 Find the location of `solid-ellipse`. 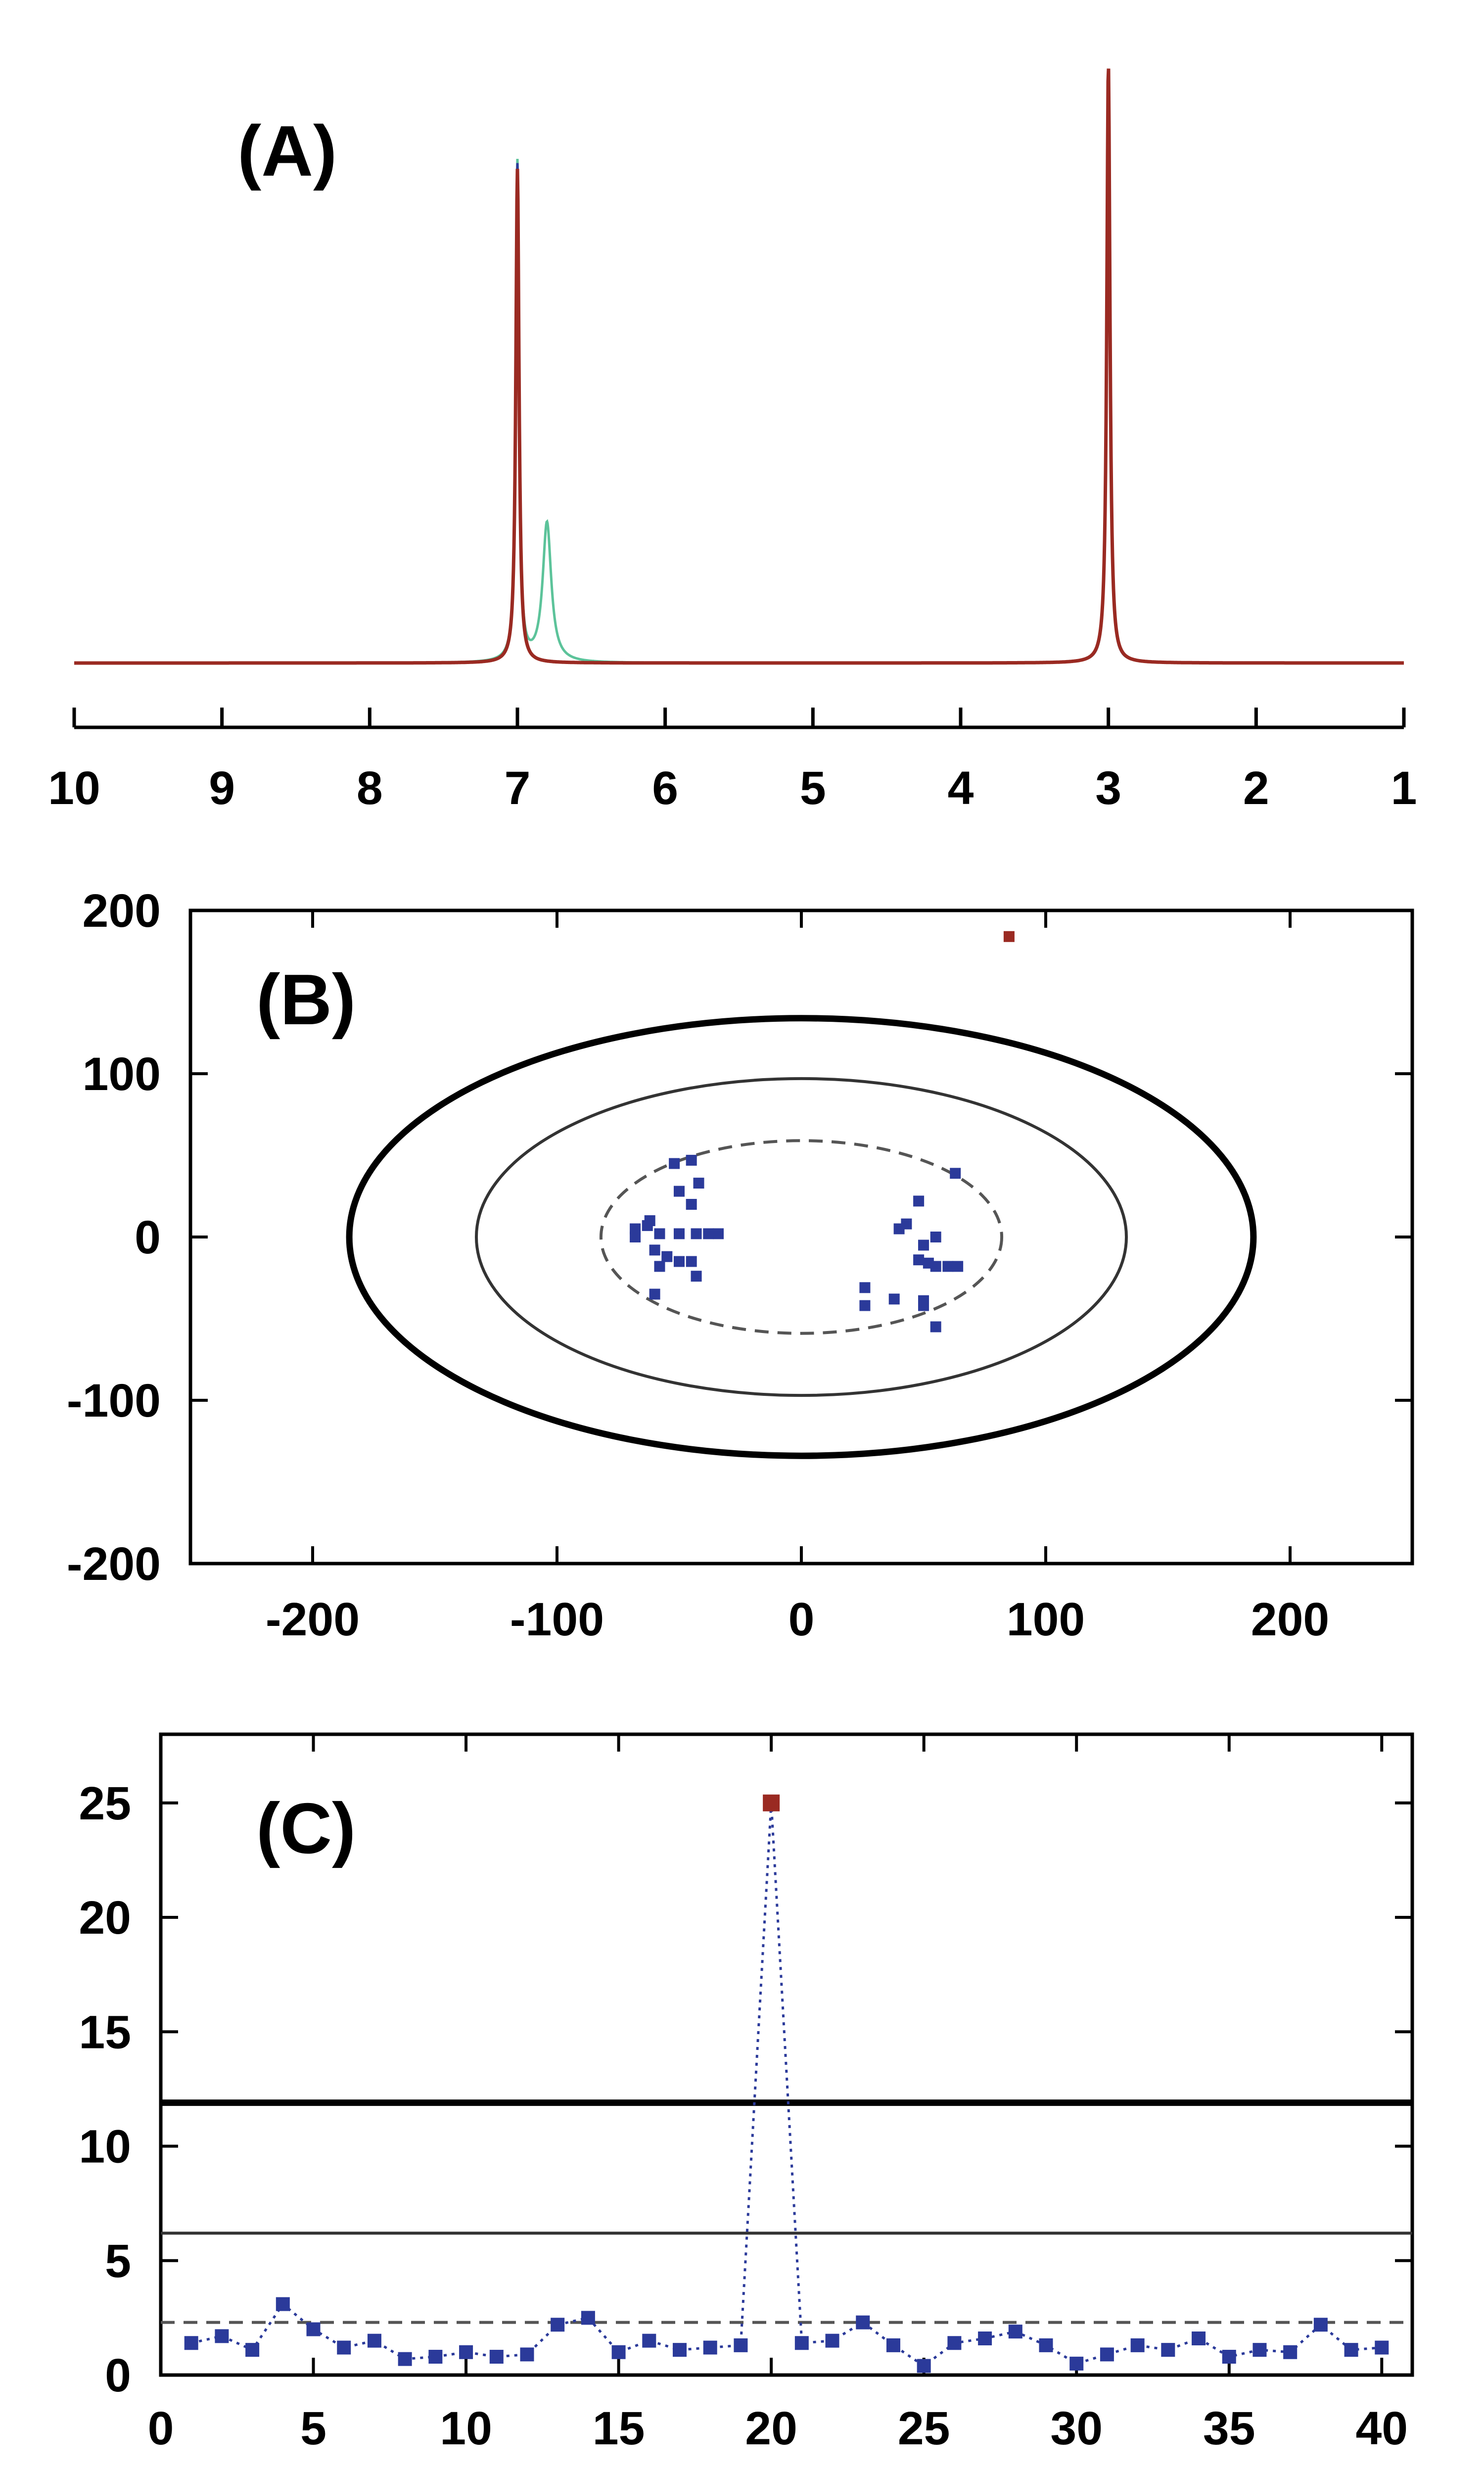

solid-ellipse is located at coordinates (801, 1237).